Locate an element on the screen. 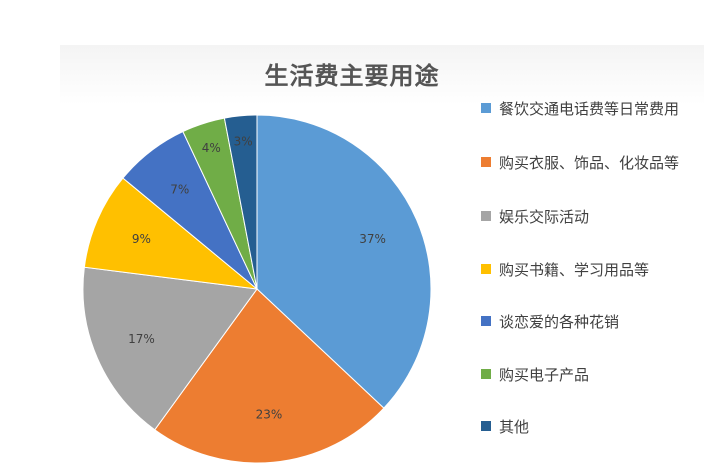  legend-item: 其他 is located at coordinates (591, 427).